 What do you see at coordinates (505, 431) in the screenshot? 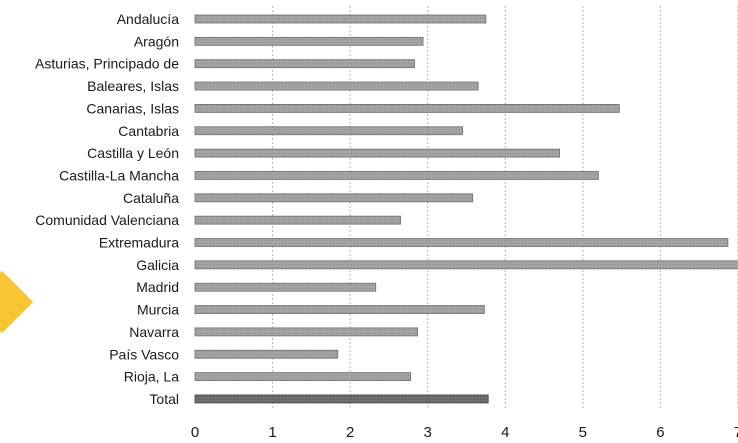
I see `x-tick-label: 4` at bounding box center [505, 431].